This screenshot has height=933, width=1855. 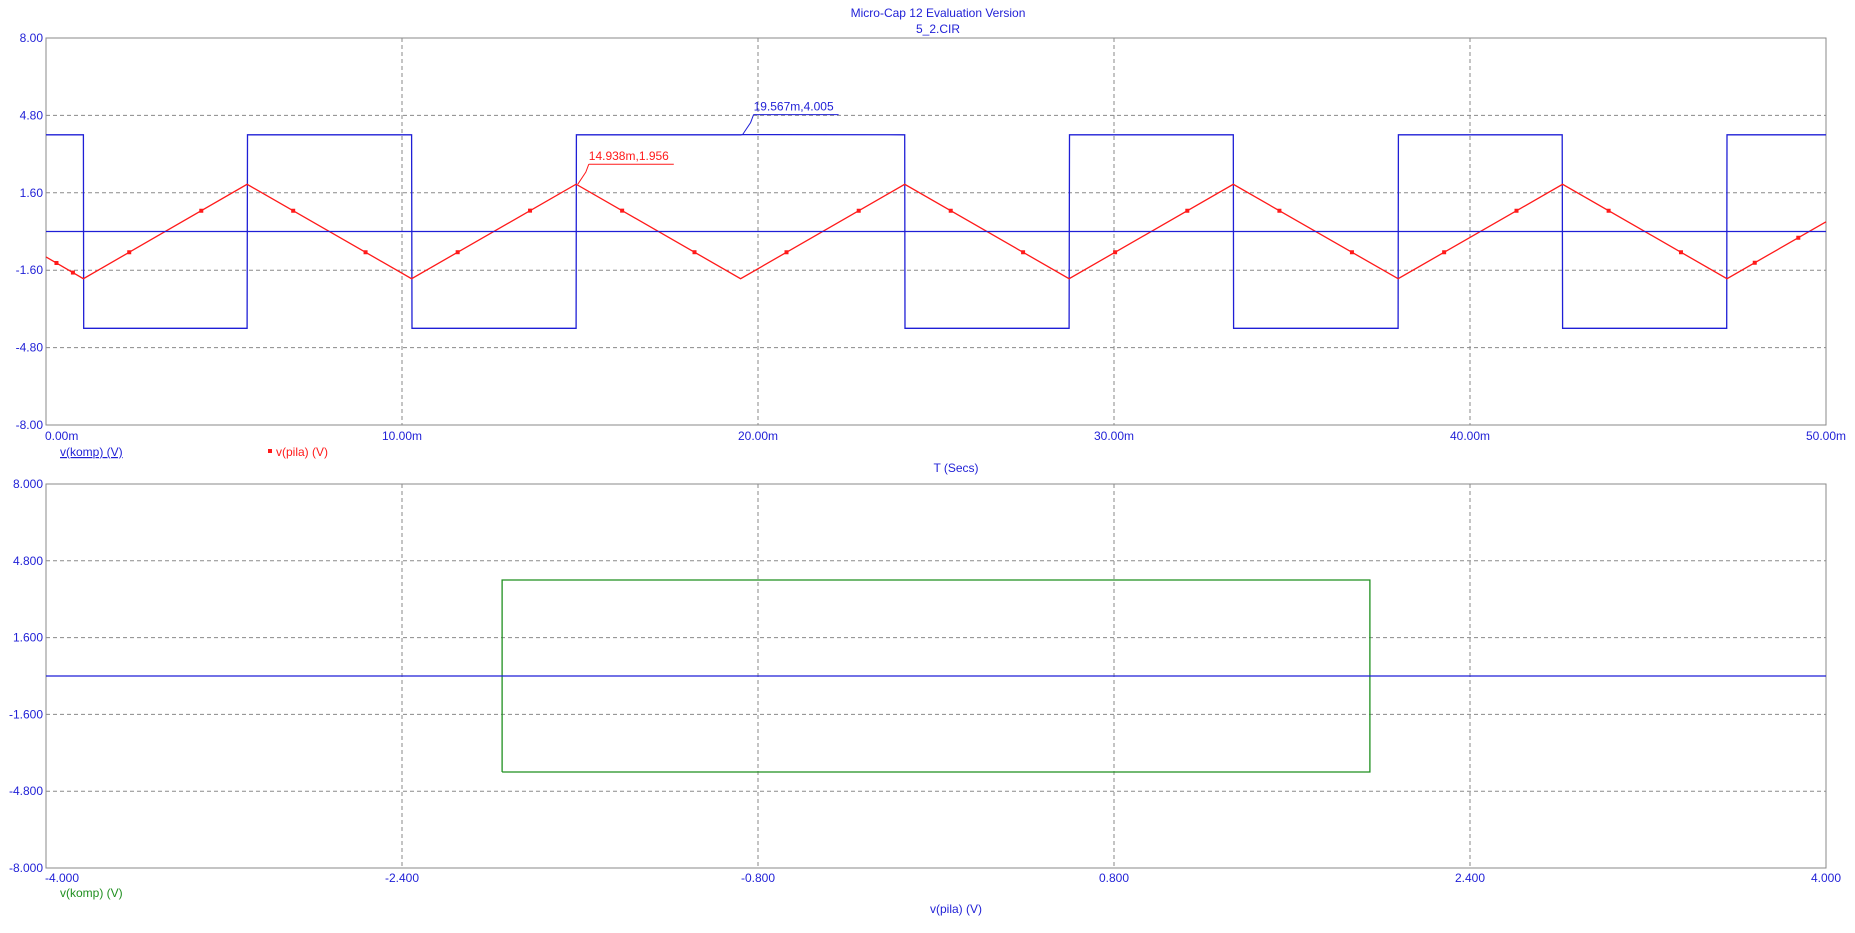 I want to click on y-tick-label: 4.800, so click(x=28, y=561).